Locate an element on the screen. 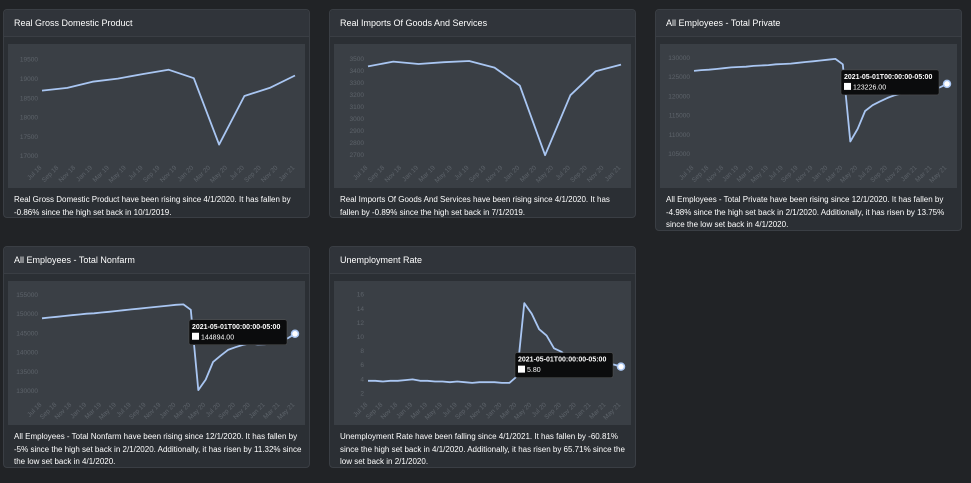 The height and width of the screenshot is (483, 971). y-tick-label: 3000 is located at coordinates (357, 119).